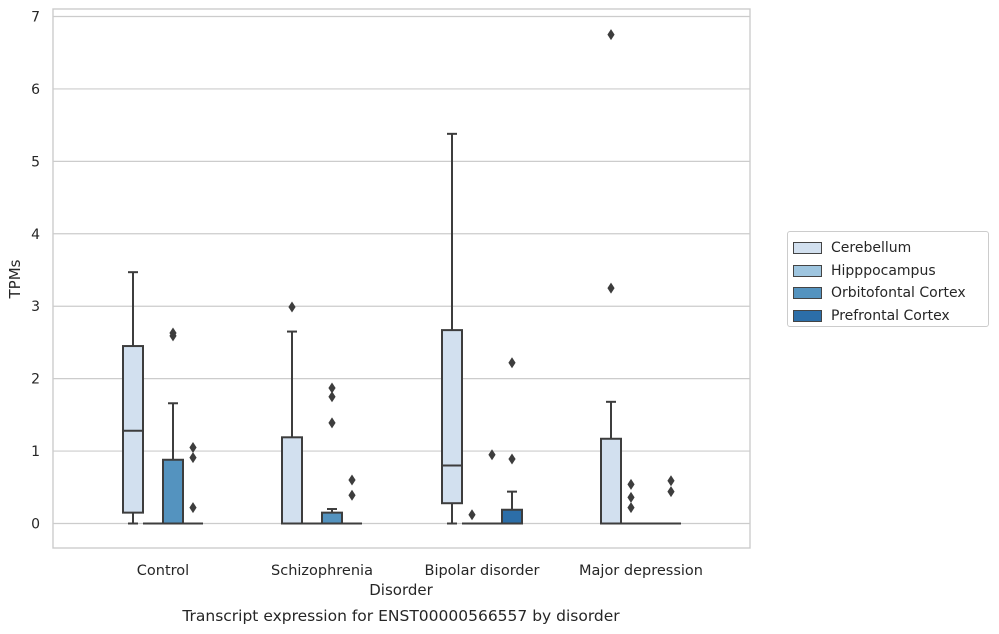 The width and height of the screenshot is (999, 634). What do you see at coordinates (898, 293) in the screenshot?
I see `legend-label: Orbitofontal Cortex` at bounding box center [898, 293].